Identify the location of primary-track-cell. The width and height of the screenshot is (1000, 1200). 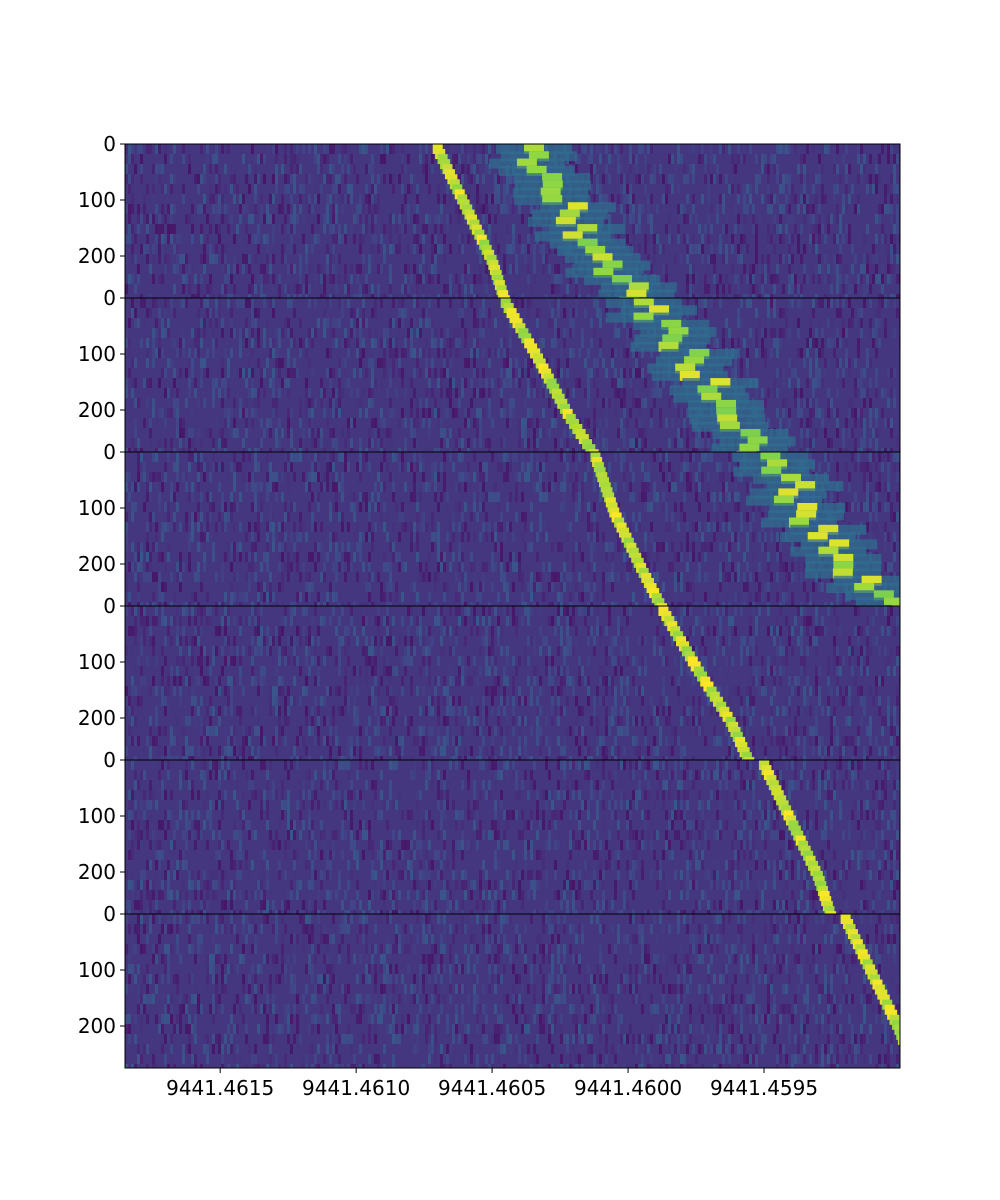
(564, 408).